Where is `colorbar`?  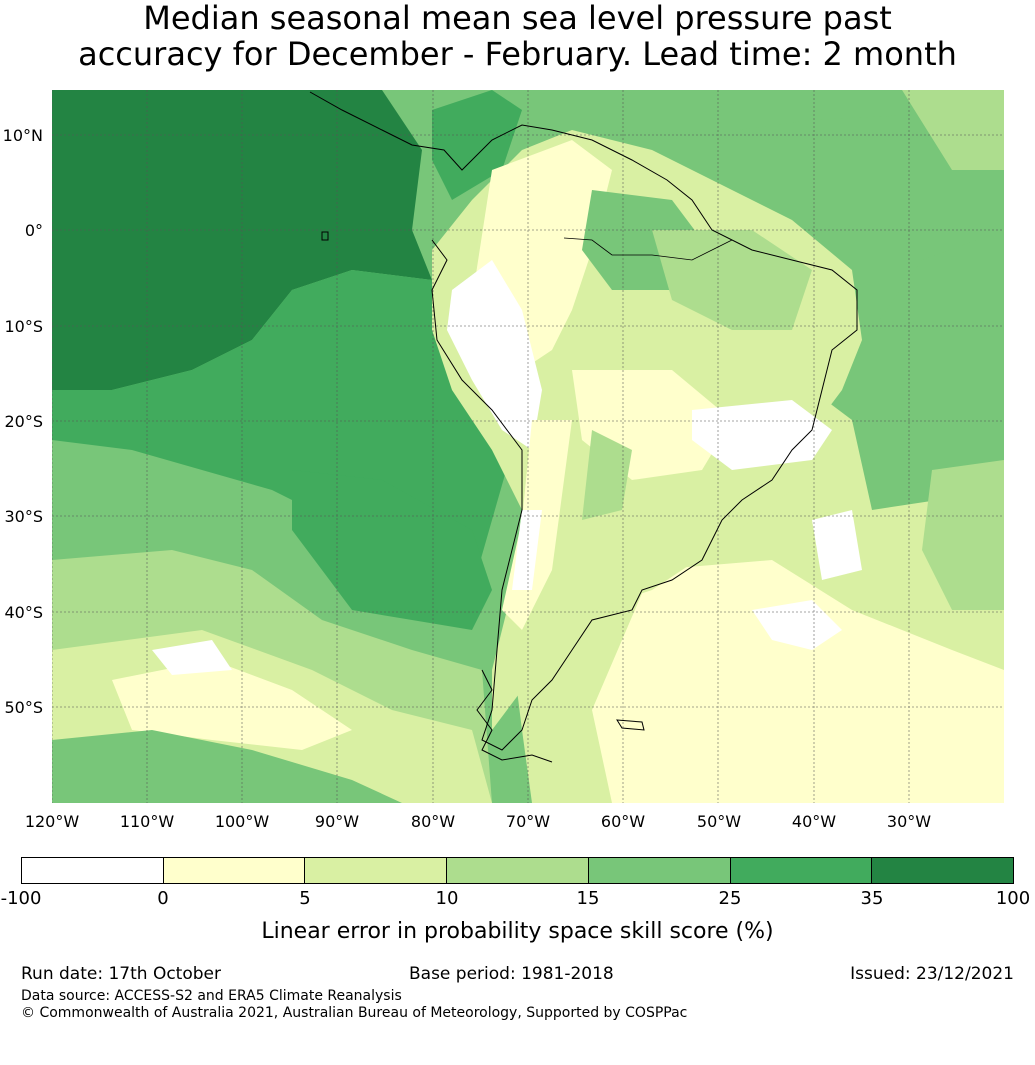 colorbar is located at coordinates (517, 870).